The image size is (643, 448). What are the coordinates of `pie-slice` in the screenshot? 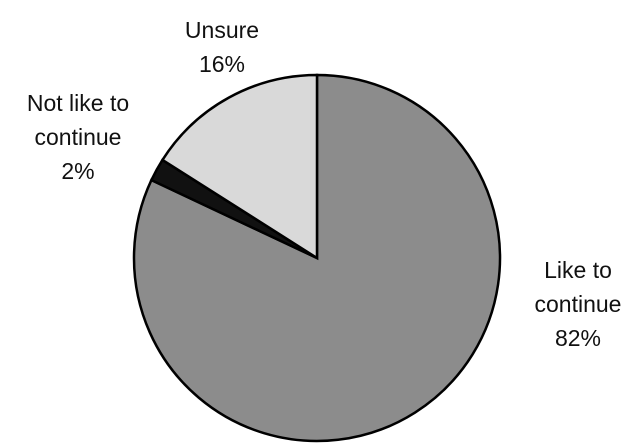 It's located at (239, 167).